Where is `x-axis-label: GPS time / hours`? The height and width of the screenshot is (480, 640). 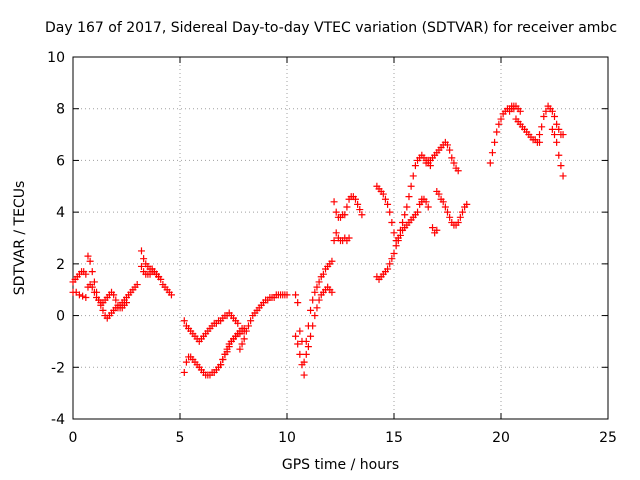
x-axis-label: GPS time / hours is located at coordinates (340, 465).